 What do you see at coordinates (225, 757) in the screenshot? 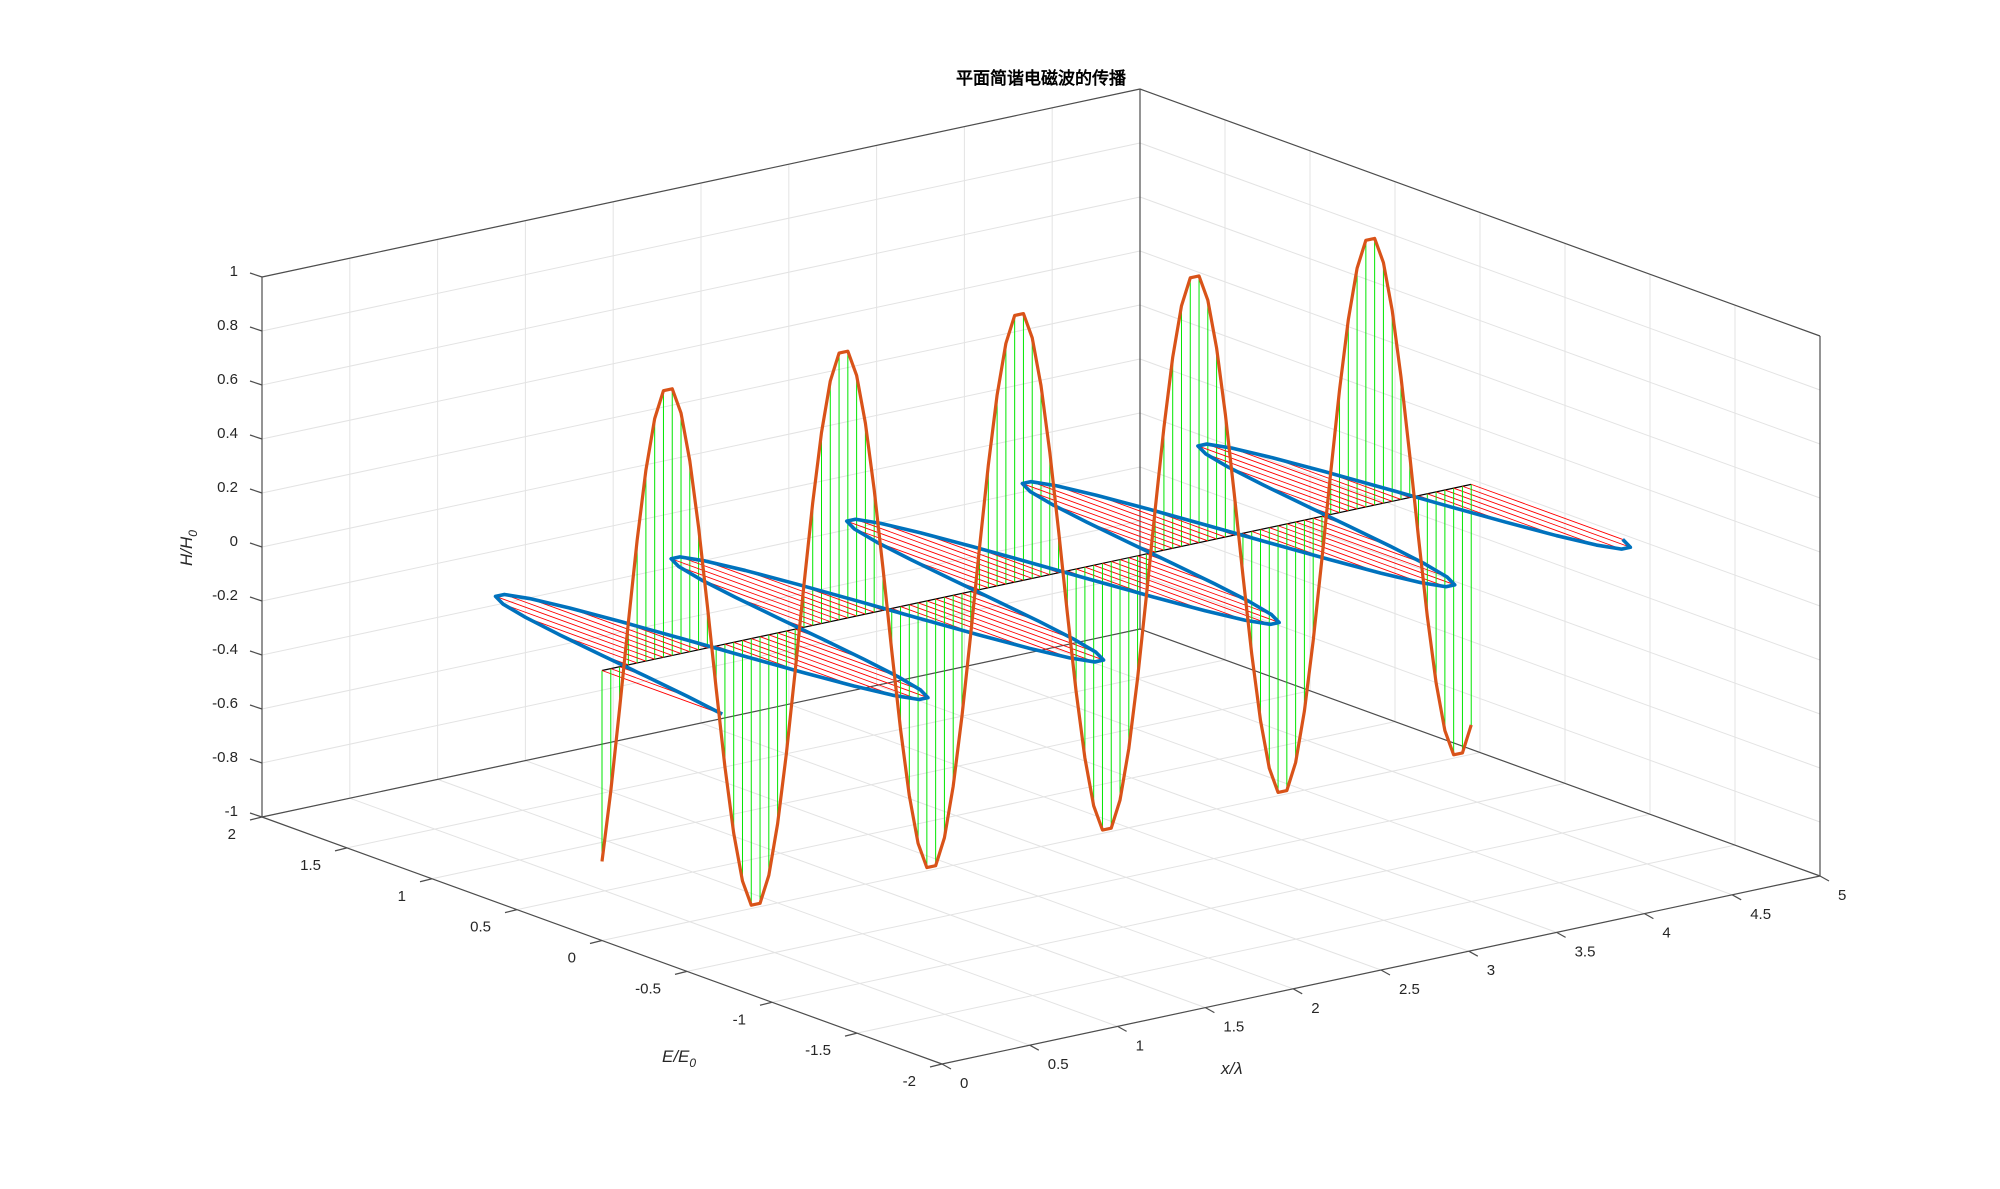
I see `z-tick-label: -0.8` at bounding box center [225, 757].